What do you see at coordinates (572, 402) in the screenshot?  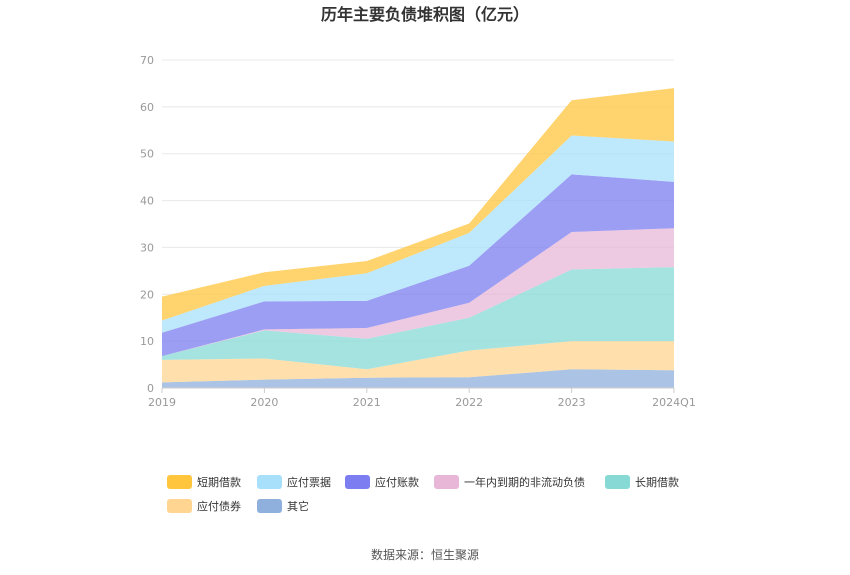 I see `x-tick-label: 2023` at bounding box center [572, 402].